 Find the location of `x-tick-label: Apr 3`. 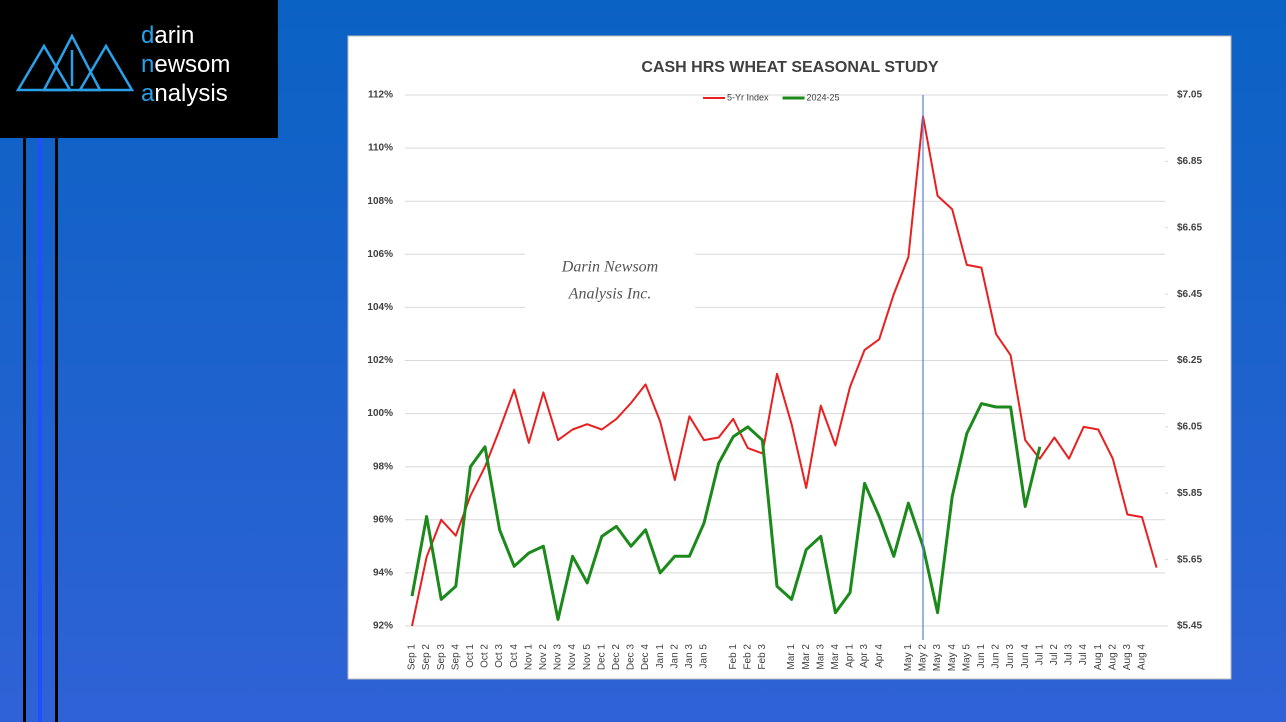

x-tick-label: Apr 3 is located at coordinates (864, 656).